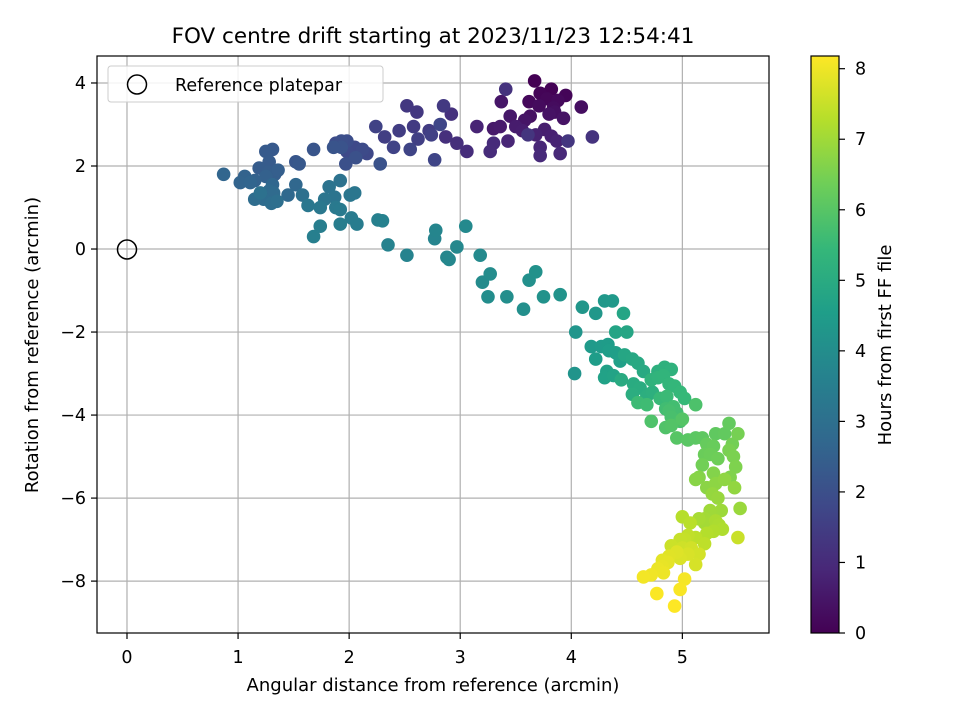  What do you see at coordinates (860, 493) in the screenshot?
I see `colorbar-tick-label: 2` at bounding box center [860, 493].